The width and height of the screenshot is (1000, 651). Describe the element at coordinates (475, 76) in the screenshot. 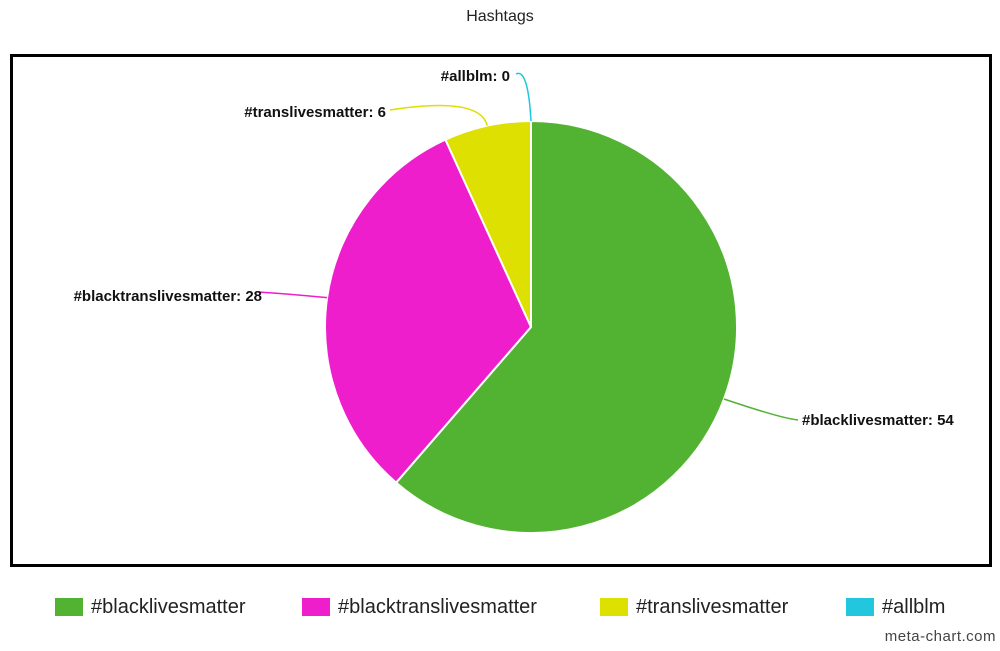

I see `slice-label-allblm: #allblm: 0` at that location.